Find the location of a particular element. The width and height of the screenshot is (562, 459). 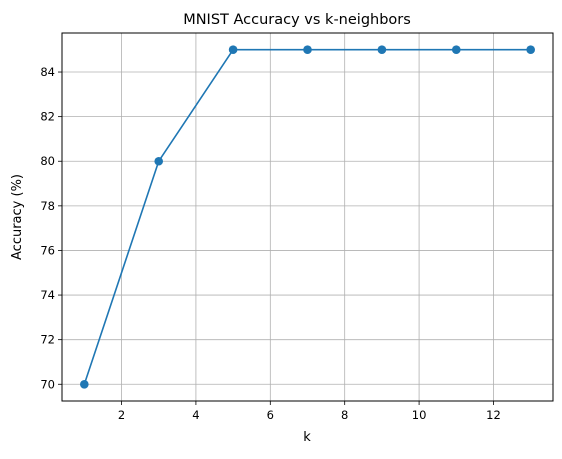

x-tick-label: 12 is located at coordinates (493, 415).